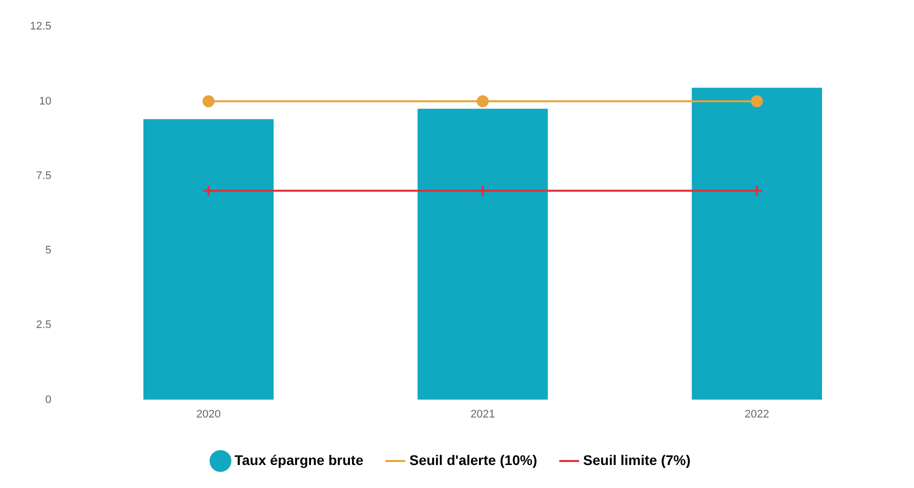 The height and width of the screenshot is (488, 914). Describe the element at coordinates (637, 460) in the screenshot. I see `legend-label: Seuil limite (7%)` at that location.